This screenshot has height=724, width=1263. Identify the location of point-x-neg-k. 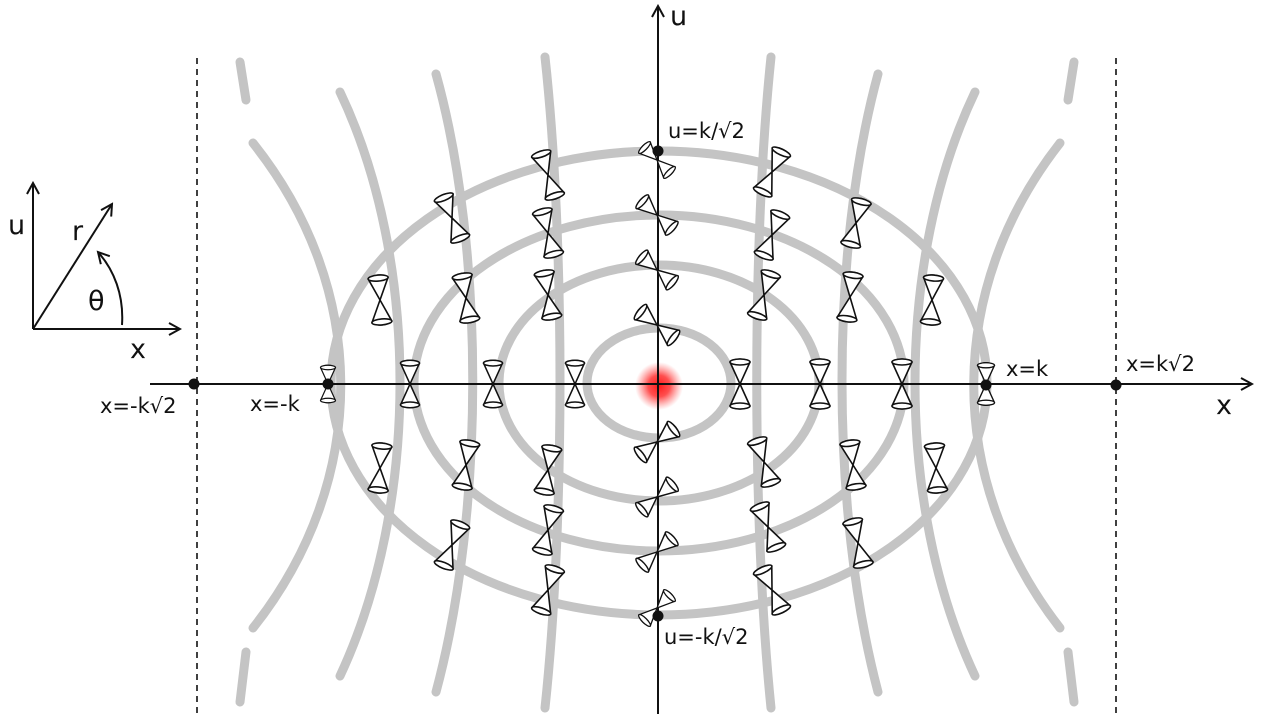
(328, 384).